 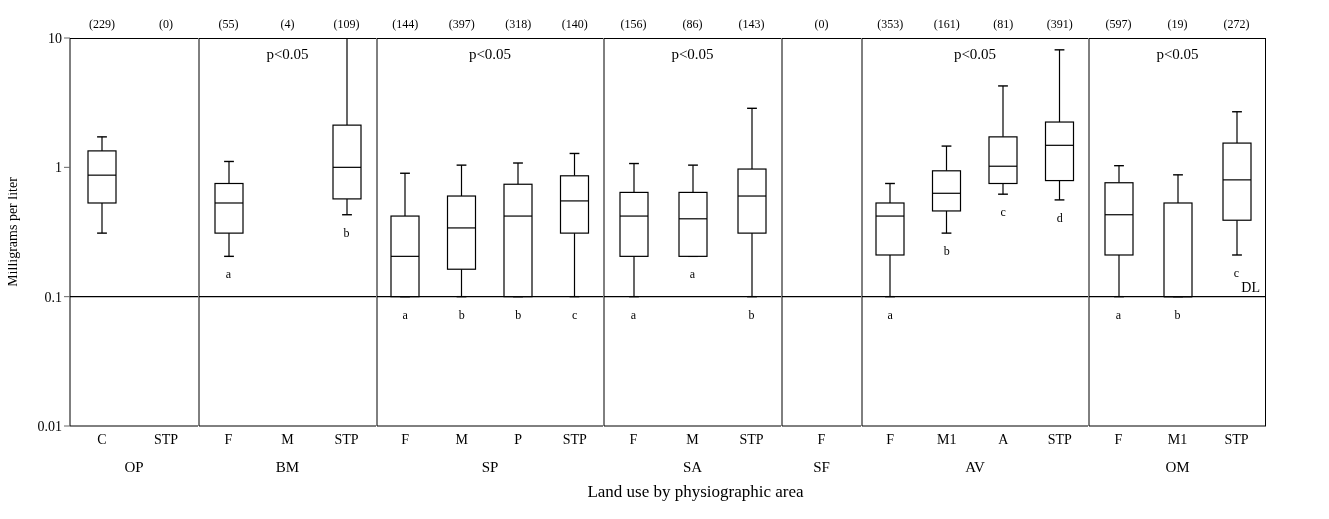 What do you see at coordinates (890, 24) in the screenshot?
I see `text: (353)` at bounding box center [890, 24].